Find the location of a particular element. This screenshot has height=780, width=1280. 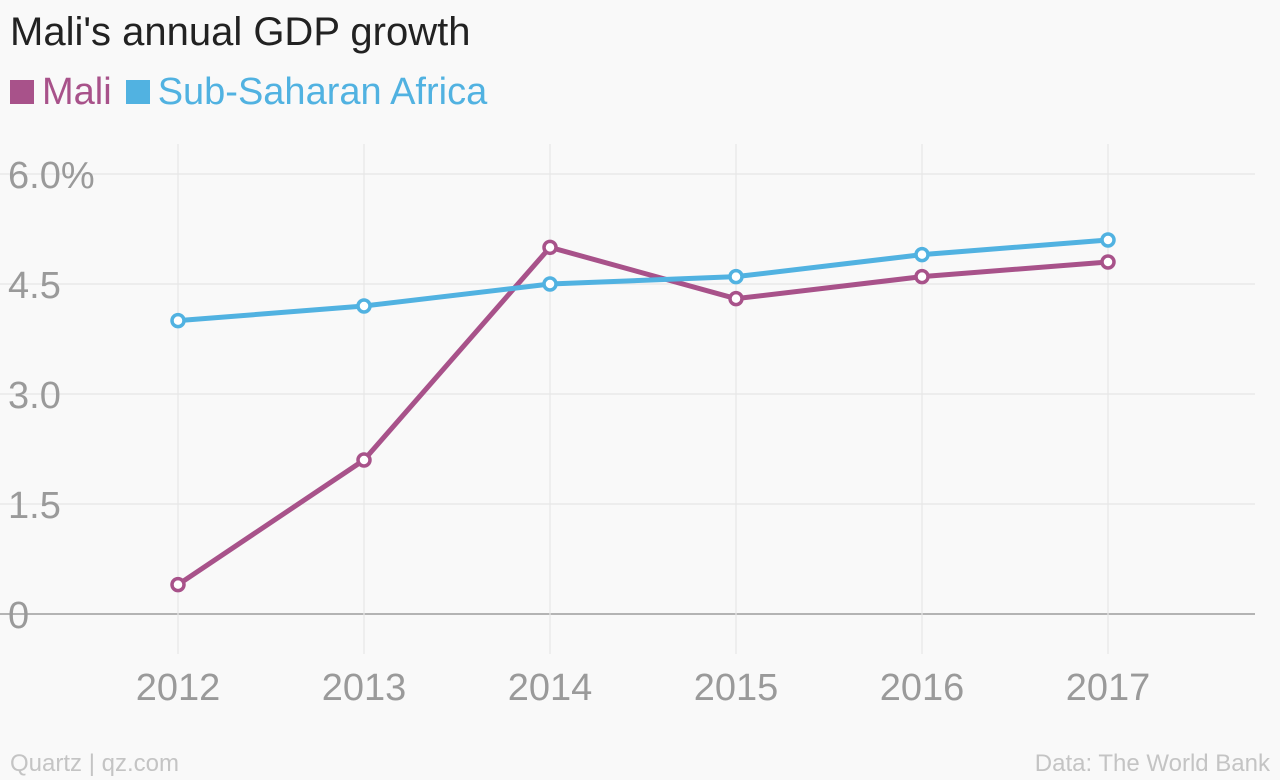

y-axis-ticks: 0 1.5 3.0 4.5 6.0% is located at coordinates (51, 396).